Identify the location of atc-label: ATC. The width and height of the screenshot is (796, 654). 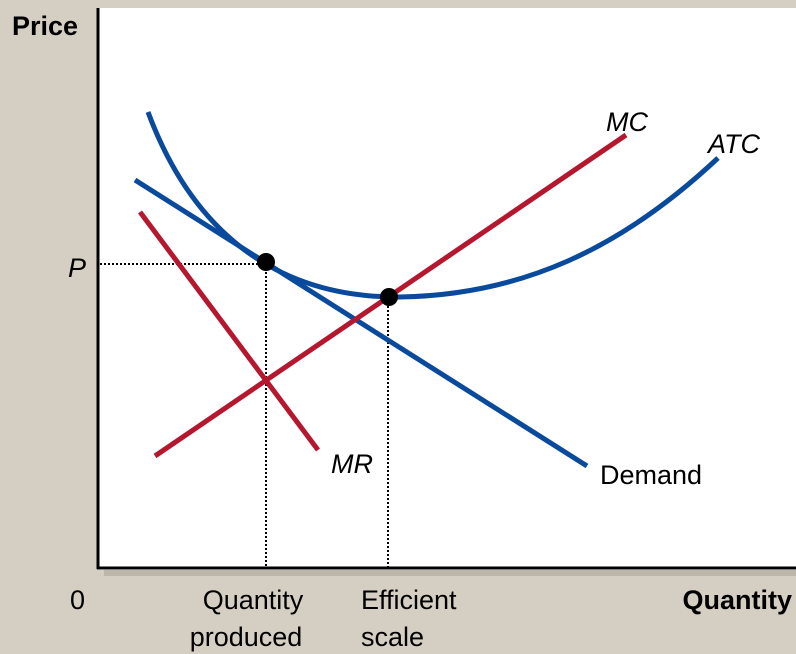
(733, 144).